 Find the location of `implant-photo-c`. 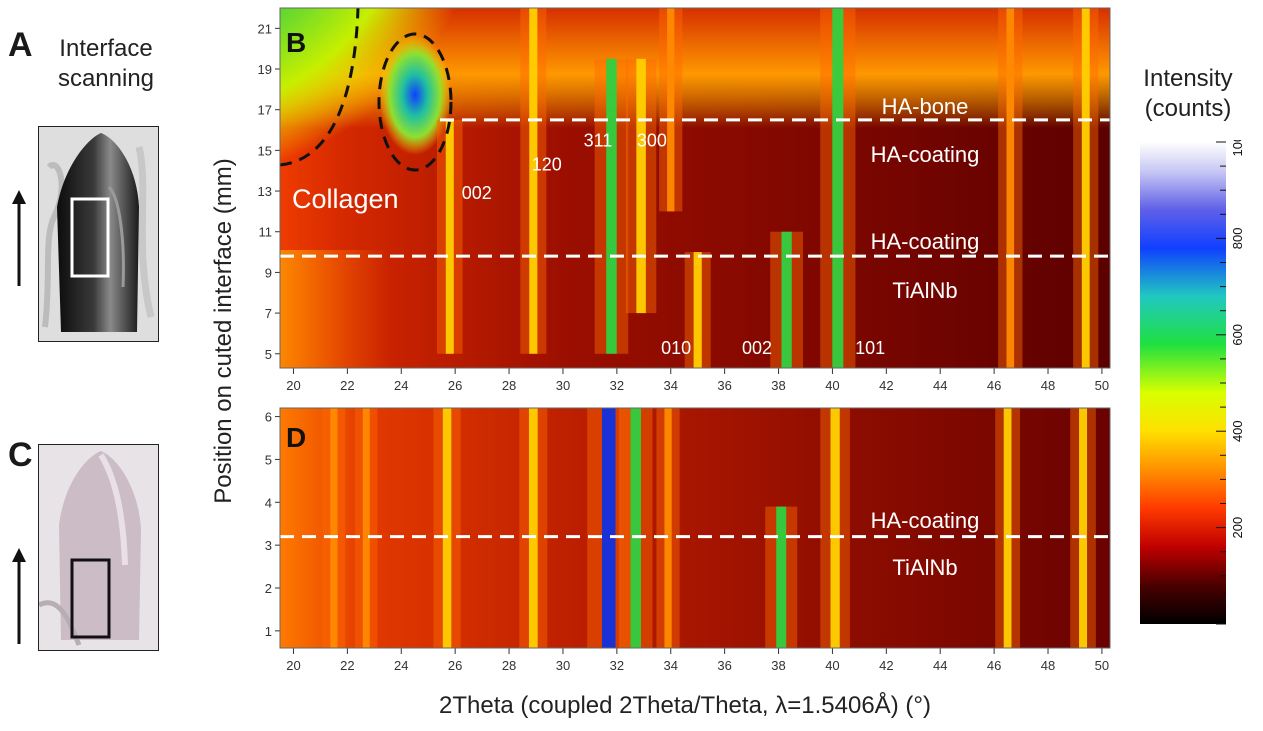

implant-photo-c is located at coordinates (98, 547).